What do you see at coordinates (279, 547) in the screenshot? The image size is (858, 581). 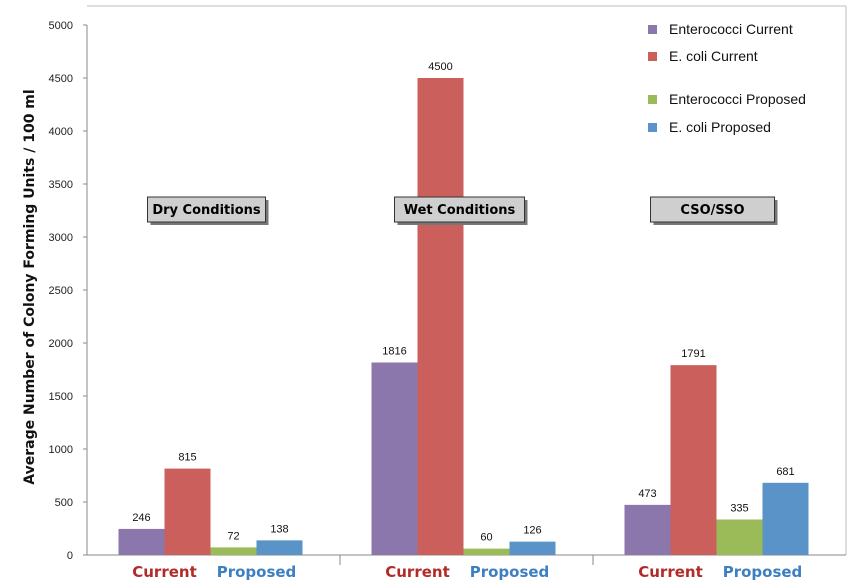 I see `bar-dry-conditions-e-coli-proposed` at bounding box center [279, 547].